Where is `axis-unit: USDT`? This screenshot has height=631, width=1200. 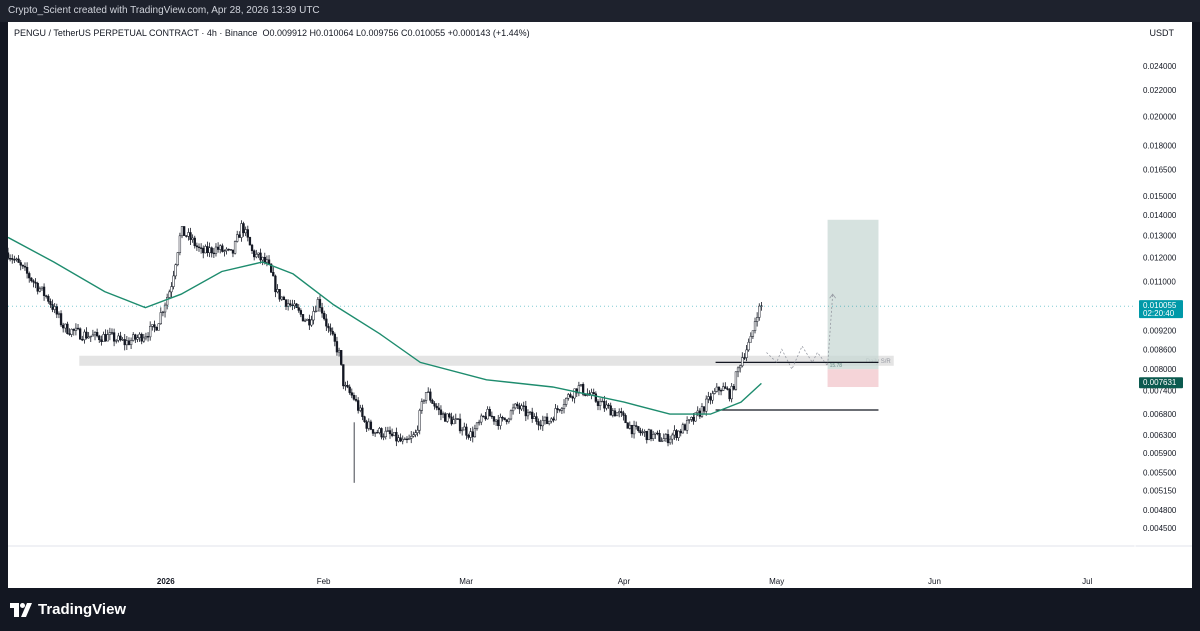
axis-unit: USDT is located at coordinates (1162, 33).